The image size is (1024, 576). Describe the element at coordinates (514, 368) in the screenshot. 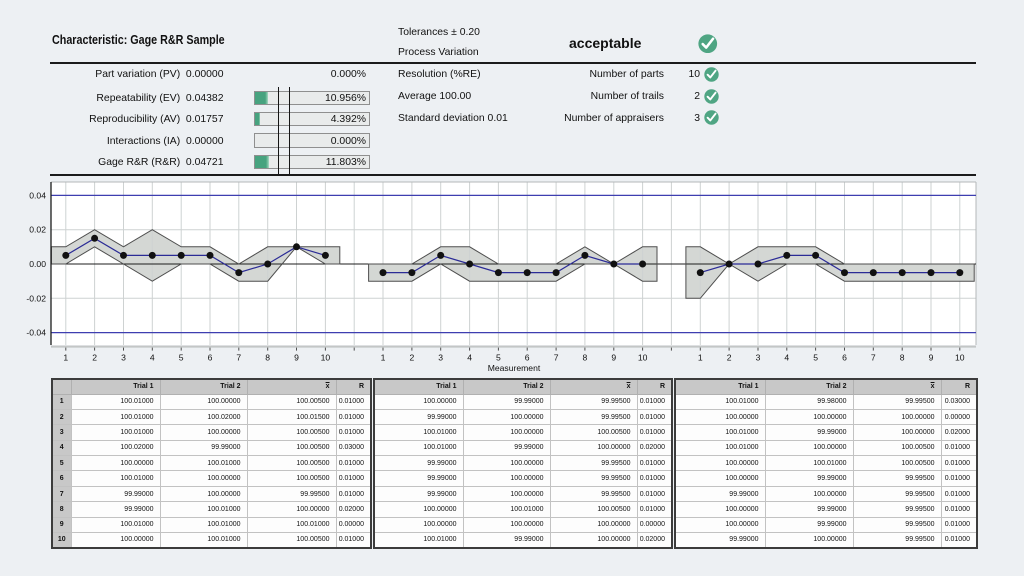

I see `svg-text: Measurement` at that location.